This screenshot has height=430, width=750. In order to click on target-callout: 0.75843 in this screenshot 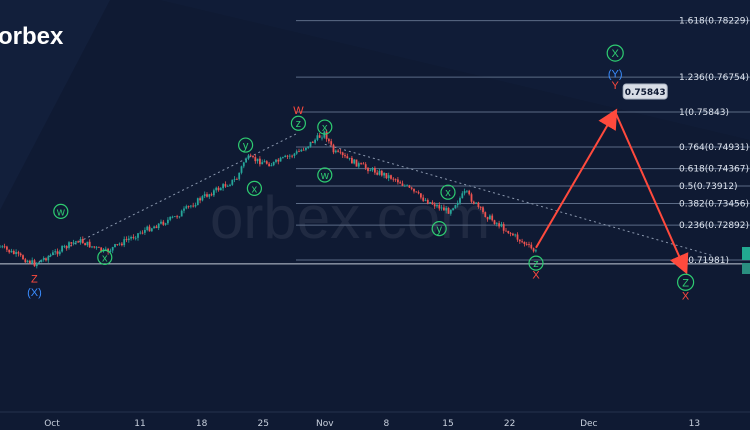, I will do `click(645, 91)`.